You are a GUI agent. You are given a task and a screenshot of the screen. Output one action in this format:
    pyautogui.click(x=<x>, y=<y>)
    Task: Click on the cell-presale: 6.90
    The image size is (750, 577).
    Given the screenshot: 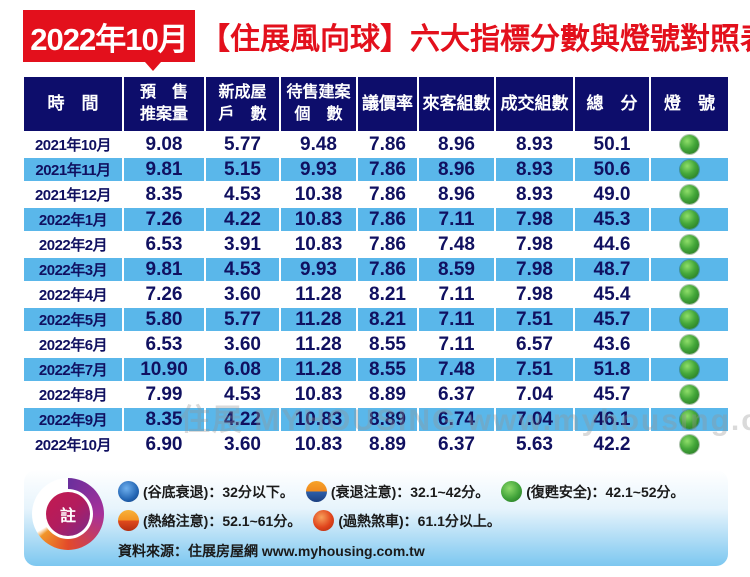 What is the action you would take?
    pyautogui.click(x=164, y=444)
    